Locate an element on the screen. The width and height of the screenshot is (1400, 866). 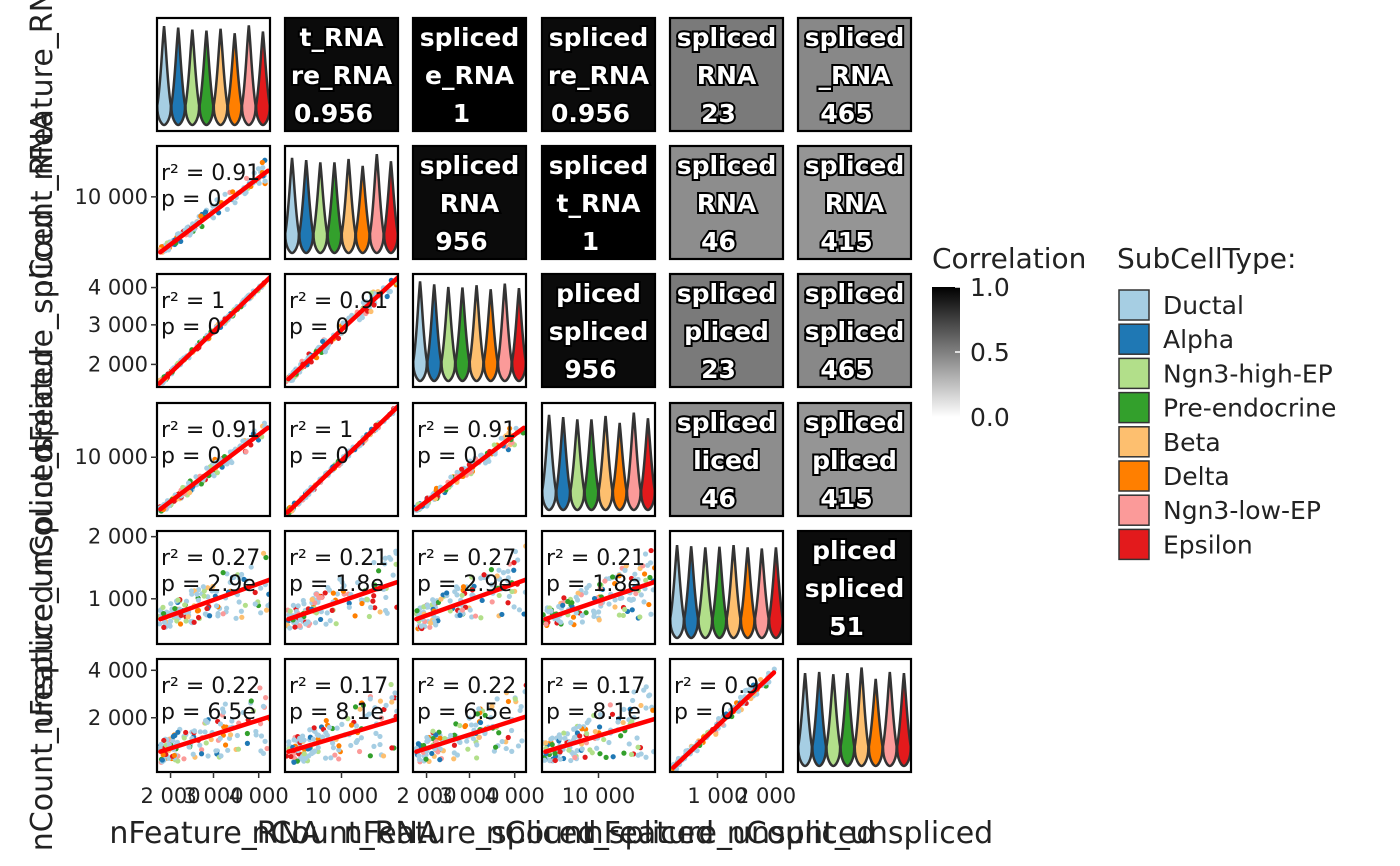
panel-r4-c3: r² = 0.91p = 0 is located at coordinates (469, 459).